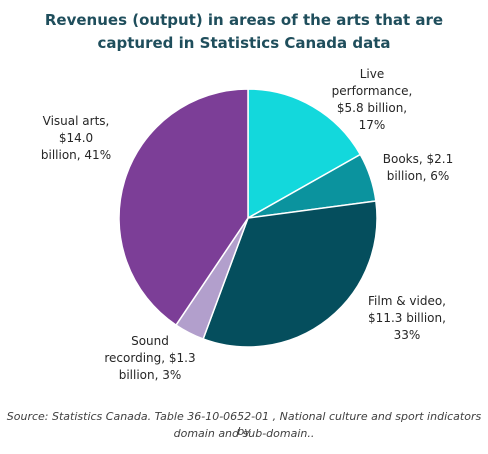 Image resolution: width=488 pixels, height=454 pixels. I want to click on slice-label-line: $14.0, so click(76, 138).